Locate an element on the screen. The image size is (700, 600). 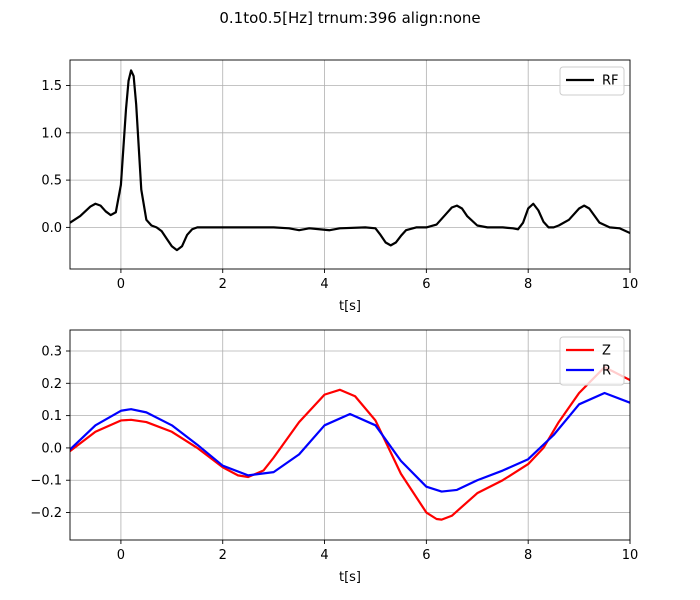
legend: ZR is located at coordinates (592, 361).